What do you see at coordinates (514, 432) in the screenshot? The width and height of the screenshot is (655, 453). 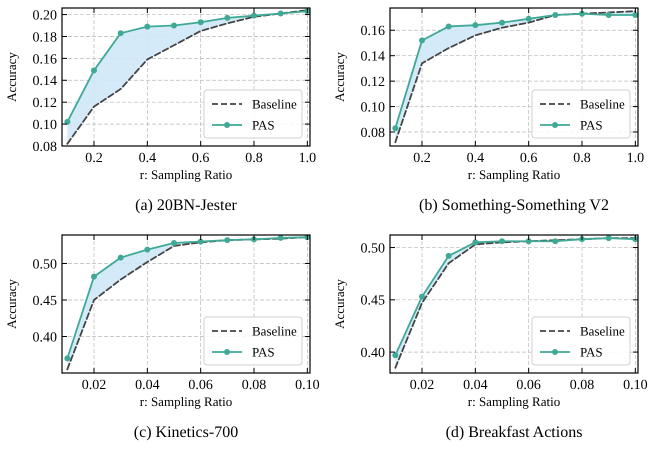 I see `text: (d) Breakfast Actions` at bounding box center [514, 432].